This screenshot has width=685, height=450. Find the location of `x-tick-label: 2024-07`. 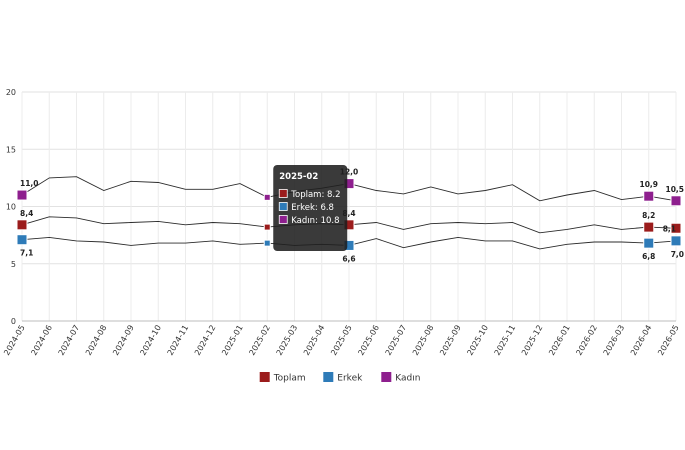

x-tick-label: 2024-07 is located at coordinates (69, 340).